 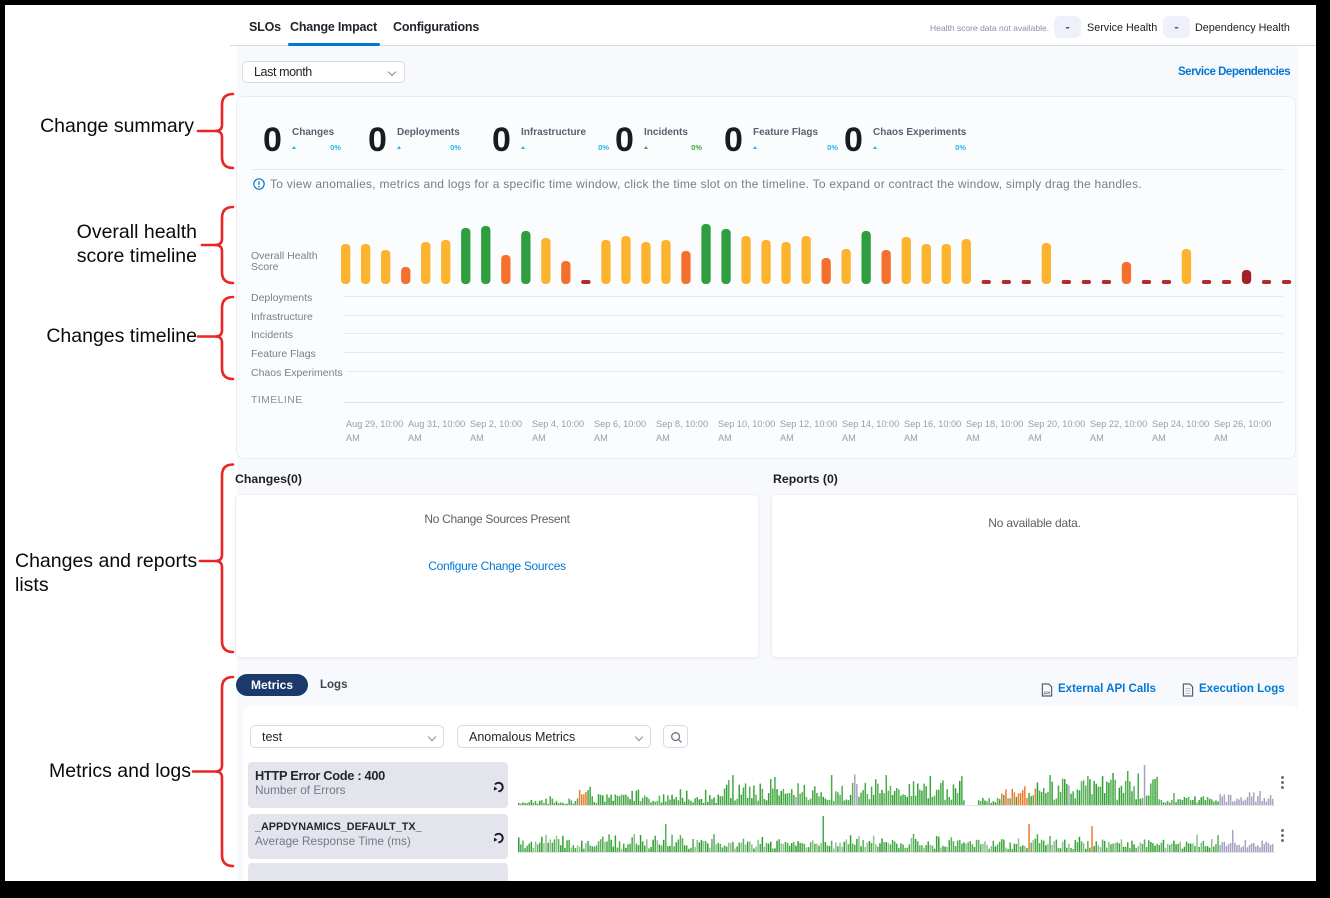 What do you see at coordinates (1046, 693) in the screenshot?
I see `svg-text: API` at bounding box center [1046, 693].